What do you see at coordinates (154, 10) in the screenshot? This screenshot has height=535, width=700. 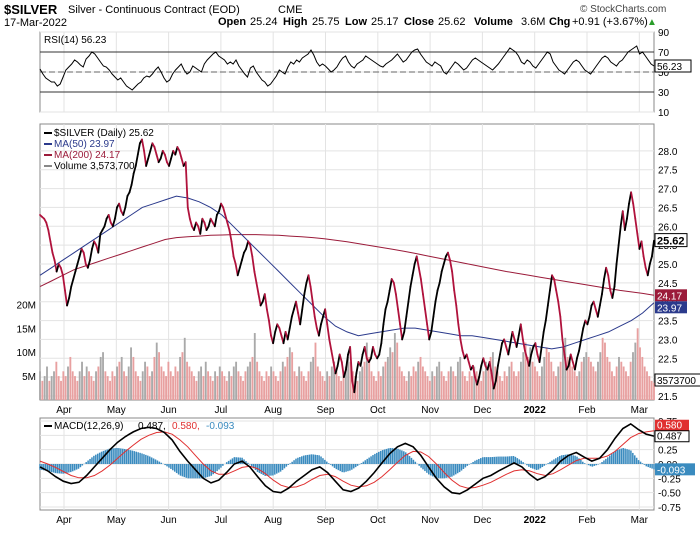 I see `chart-instrument-name: Silver - Continuous Contract (EOD)` at bounding box center [154, 10].